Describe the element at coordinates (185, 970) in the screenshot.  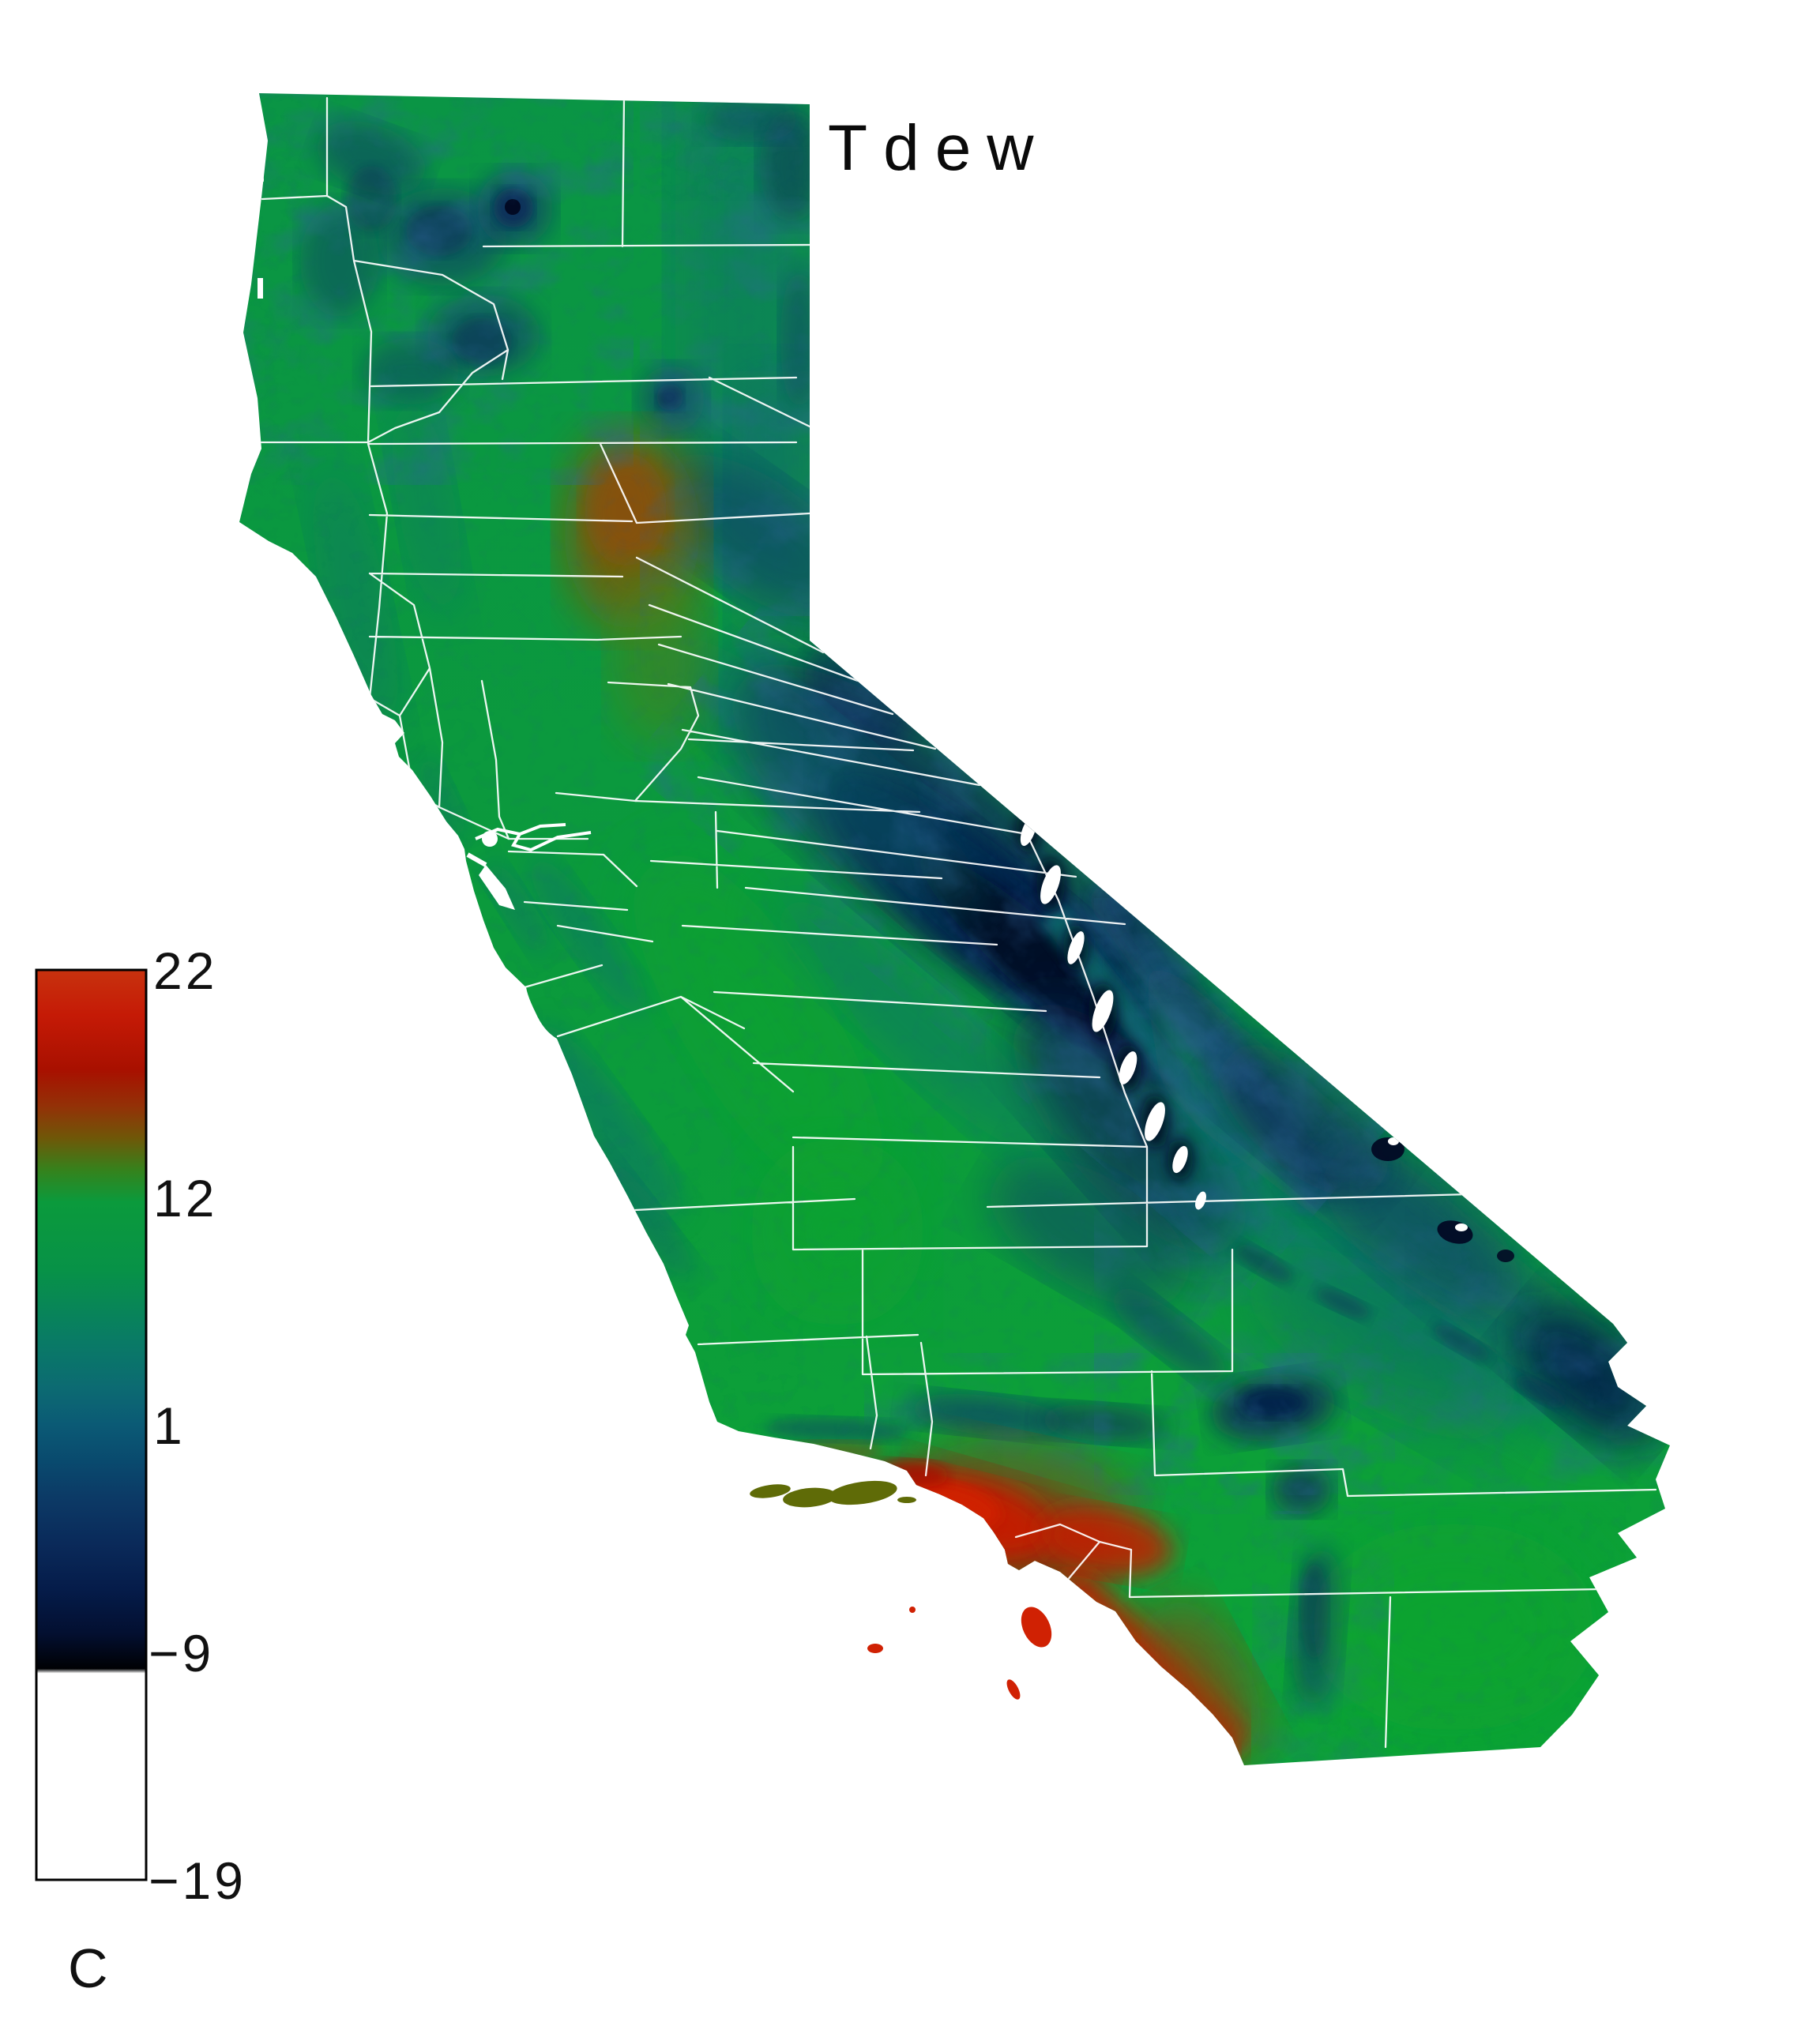
I see `colorbar-tick-label: 22` at that location.